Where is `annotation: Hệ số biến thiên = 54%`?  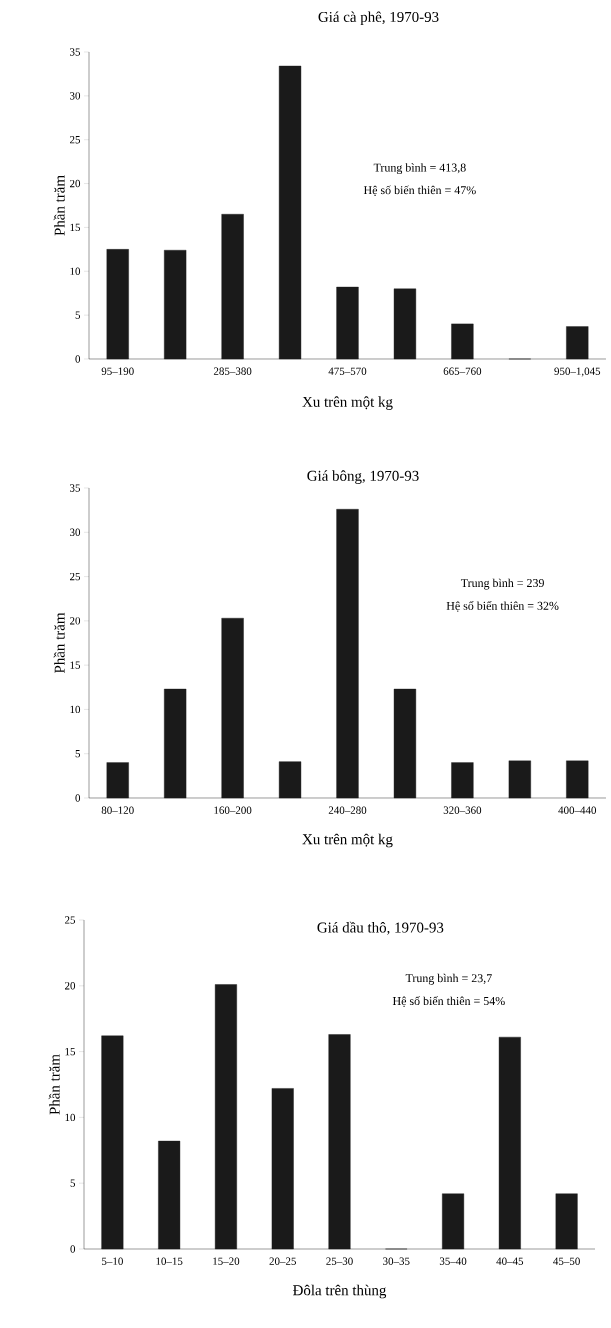 annotation: Hệ số biến thiên = 54% is located at coordinates (448, 1001).